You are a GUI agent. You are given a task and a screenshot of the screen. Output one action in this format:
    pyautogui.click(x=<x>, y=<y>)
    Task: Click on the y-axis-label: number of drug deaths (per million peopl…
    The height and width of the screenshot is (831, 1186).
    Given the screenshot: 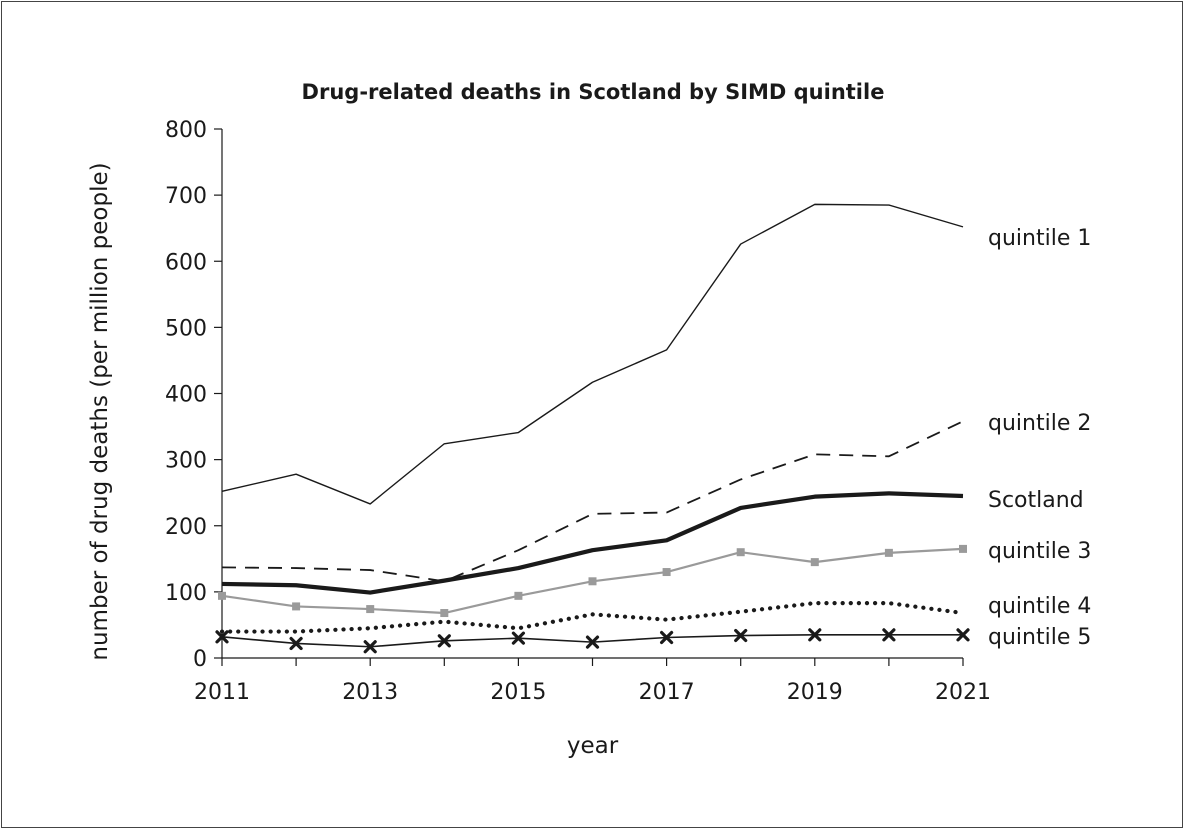 What is the action you would take?
    pyautogui.click(x=100, y=411)
    